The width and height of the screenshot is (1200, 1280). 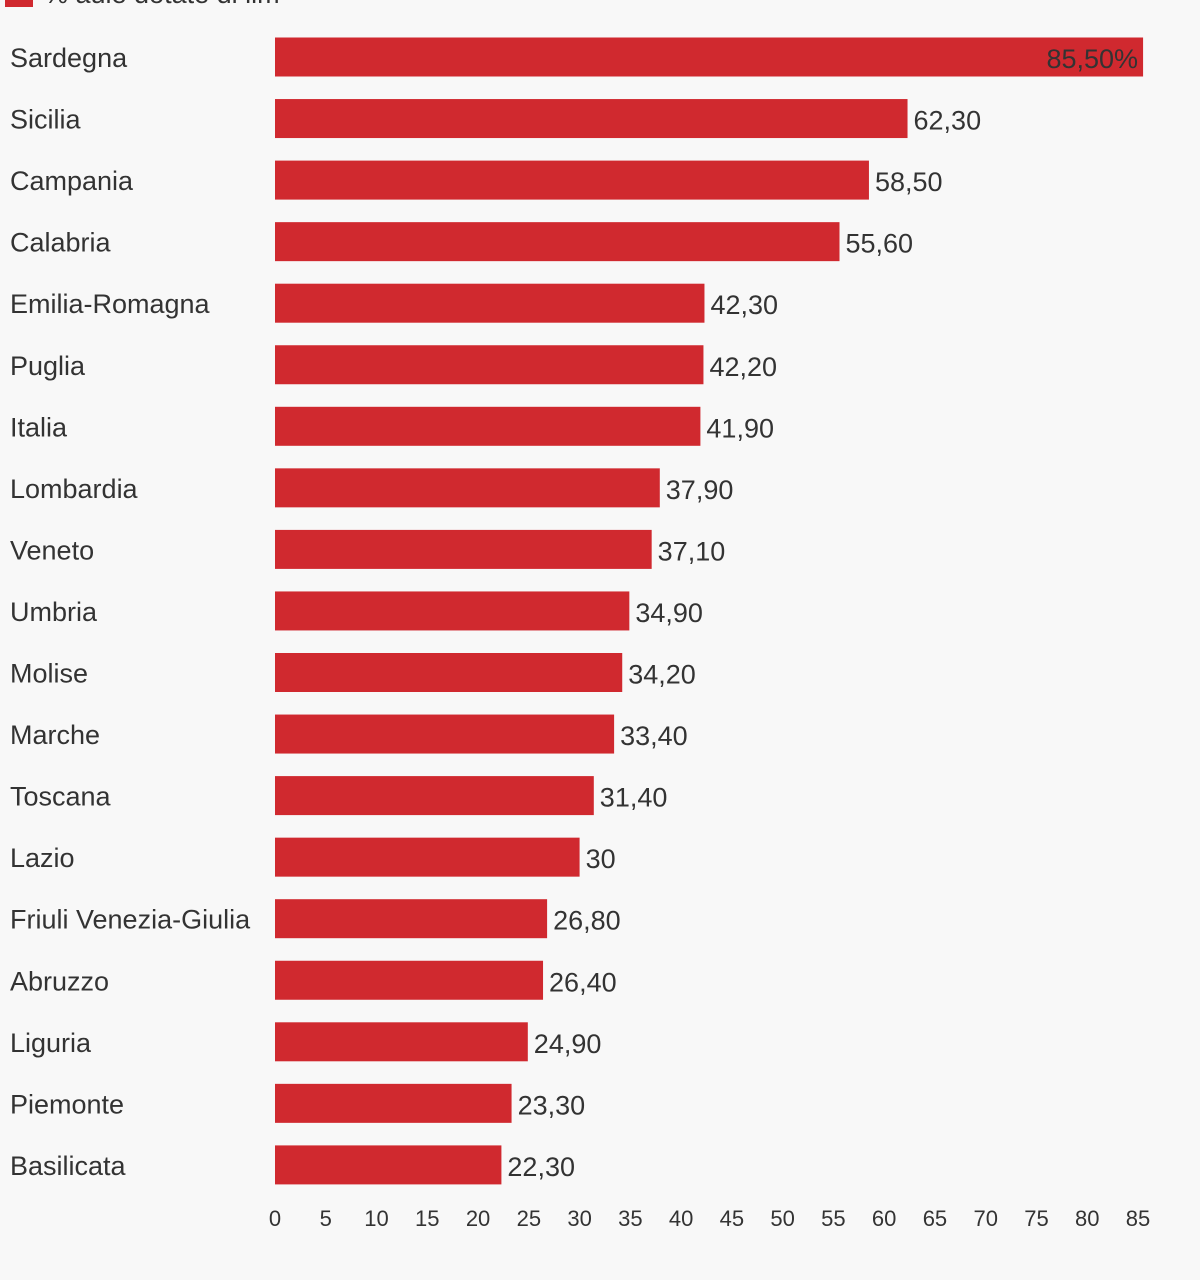 What do you see at coordinates (376, 1218) in the screenshot?
I see `x-tick-label: 10` at bounding box center [376, 1218].